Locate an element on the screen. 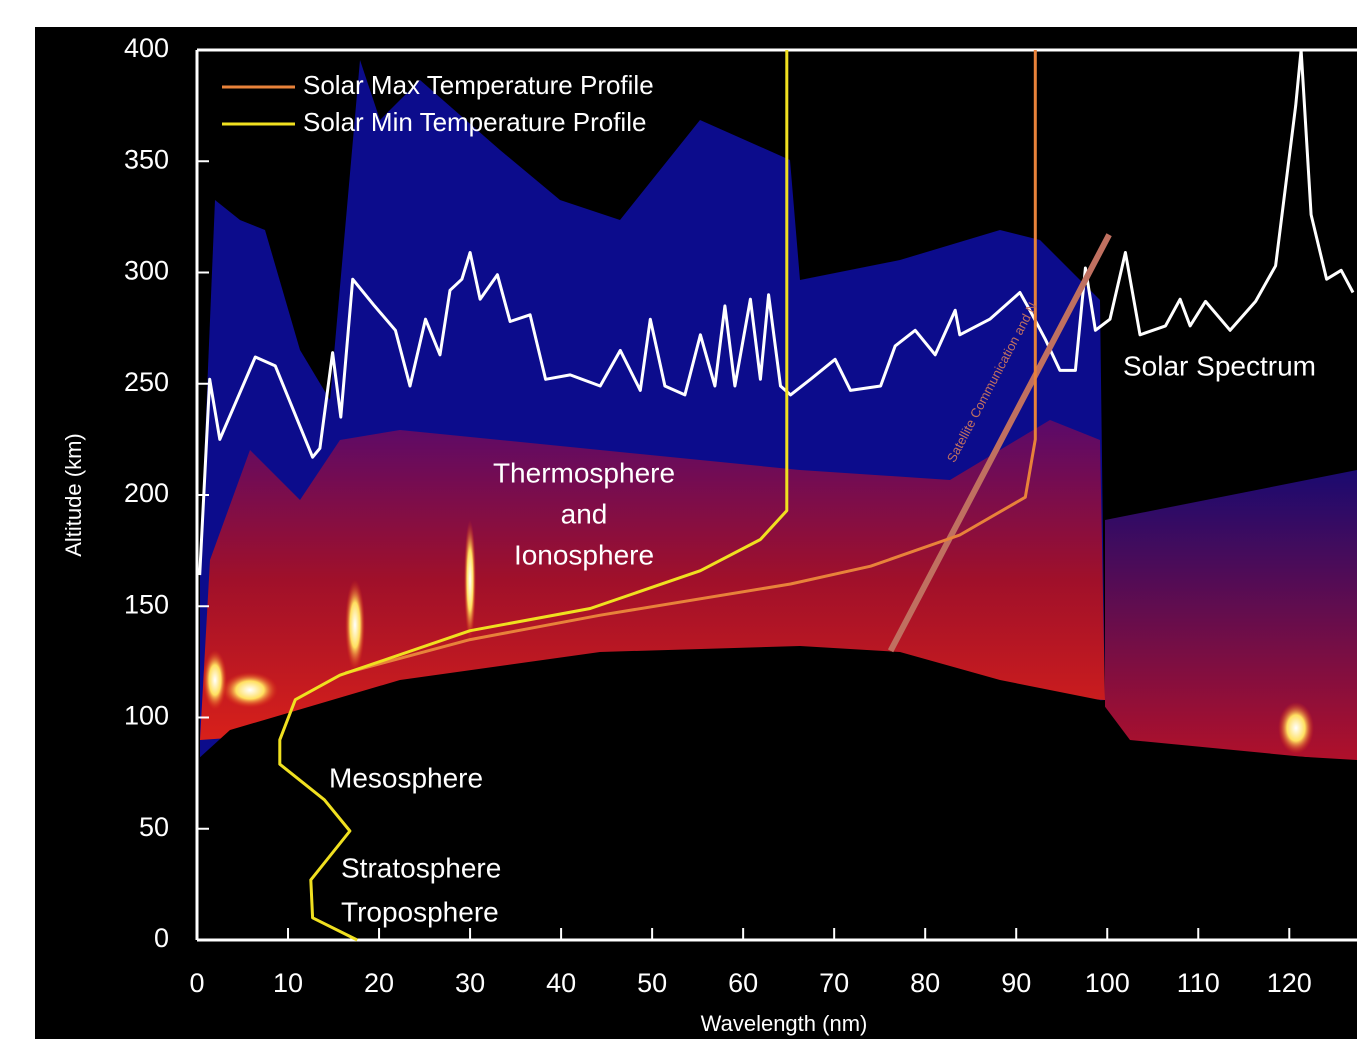 The width and height of the screenshot is (1357, 1039). y-axis-label: Altitude (km) is located at coordinates (73, 494).